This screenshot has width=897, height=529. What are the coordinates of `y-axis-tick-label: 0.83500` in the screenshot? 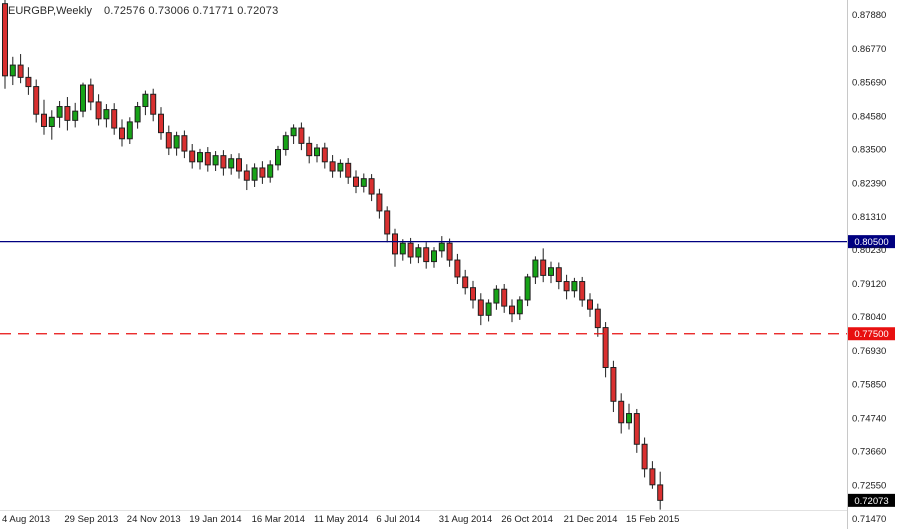 It's located at (869, 150).